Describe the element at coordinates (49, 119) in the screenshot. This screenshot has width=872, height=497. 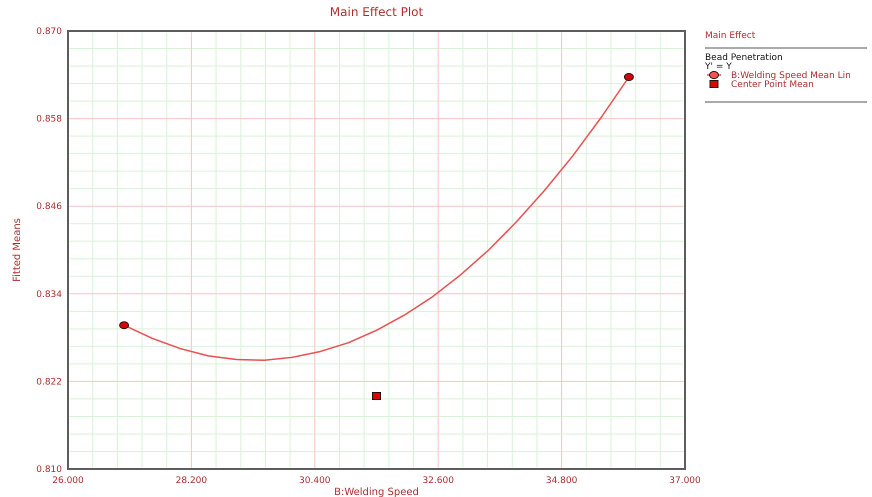
I see `y-tick-label: 0.858` at that location.